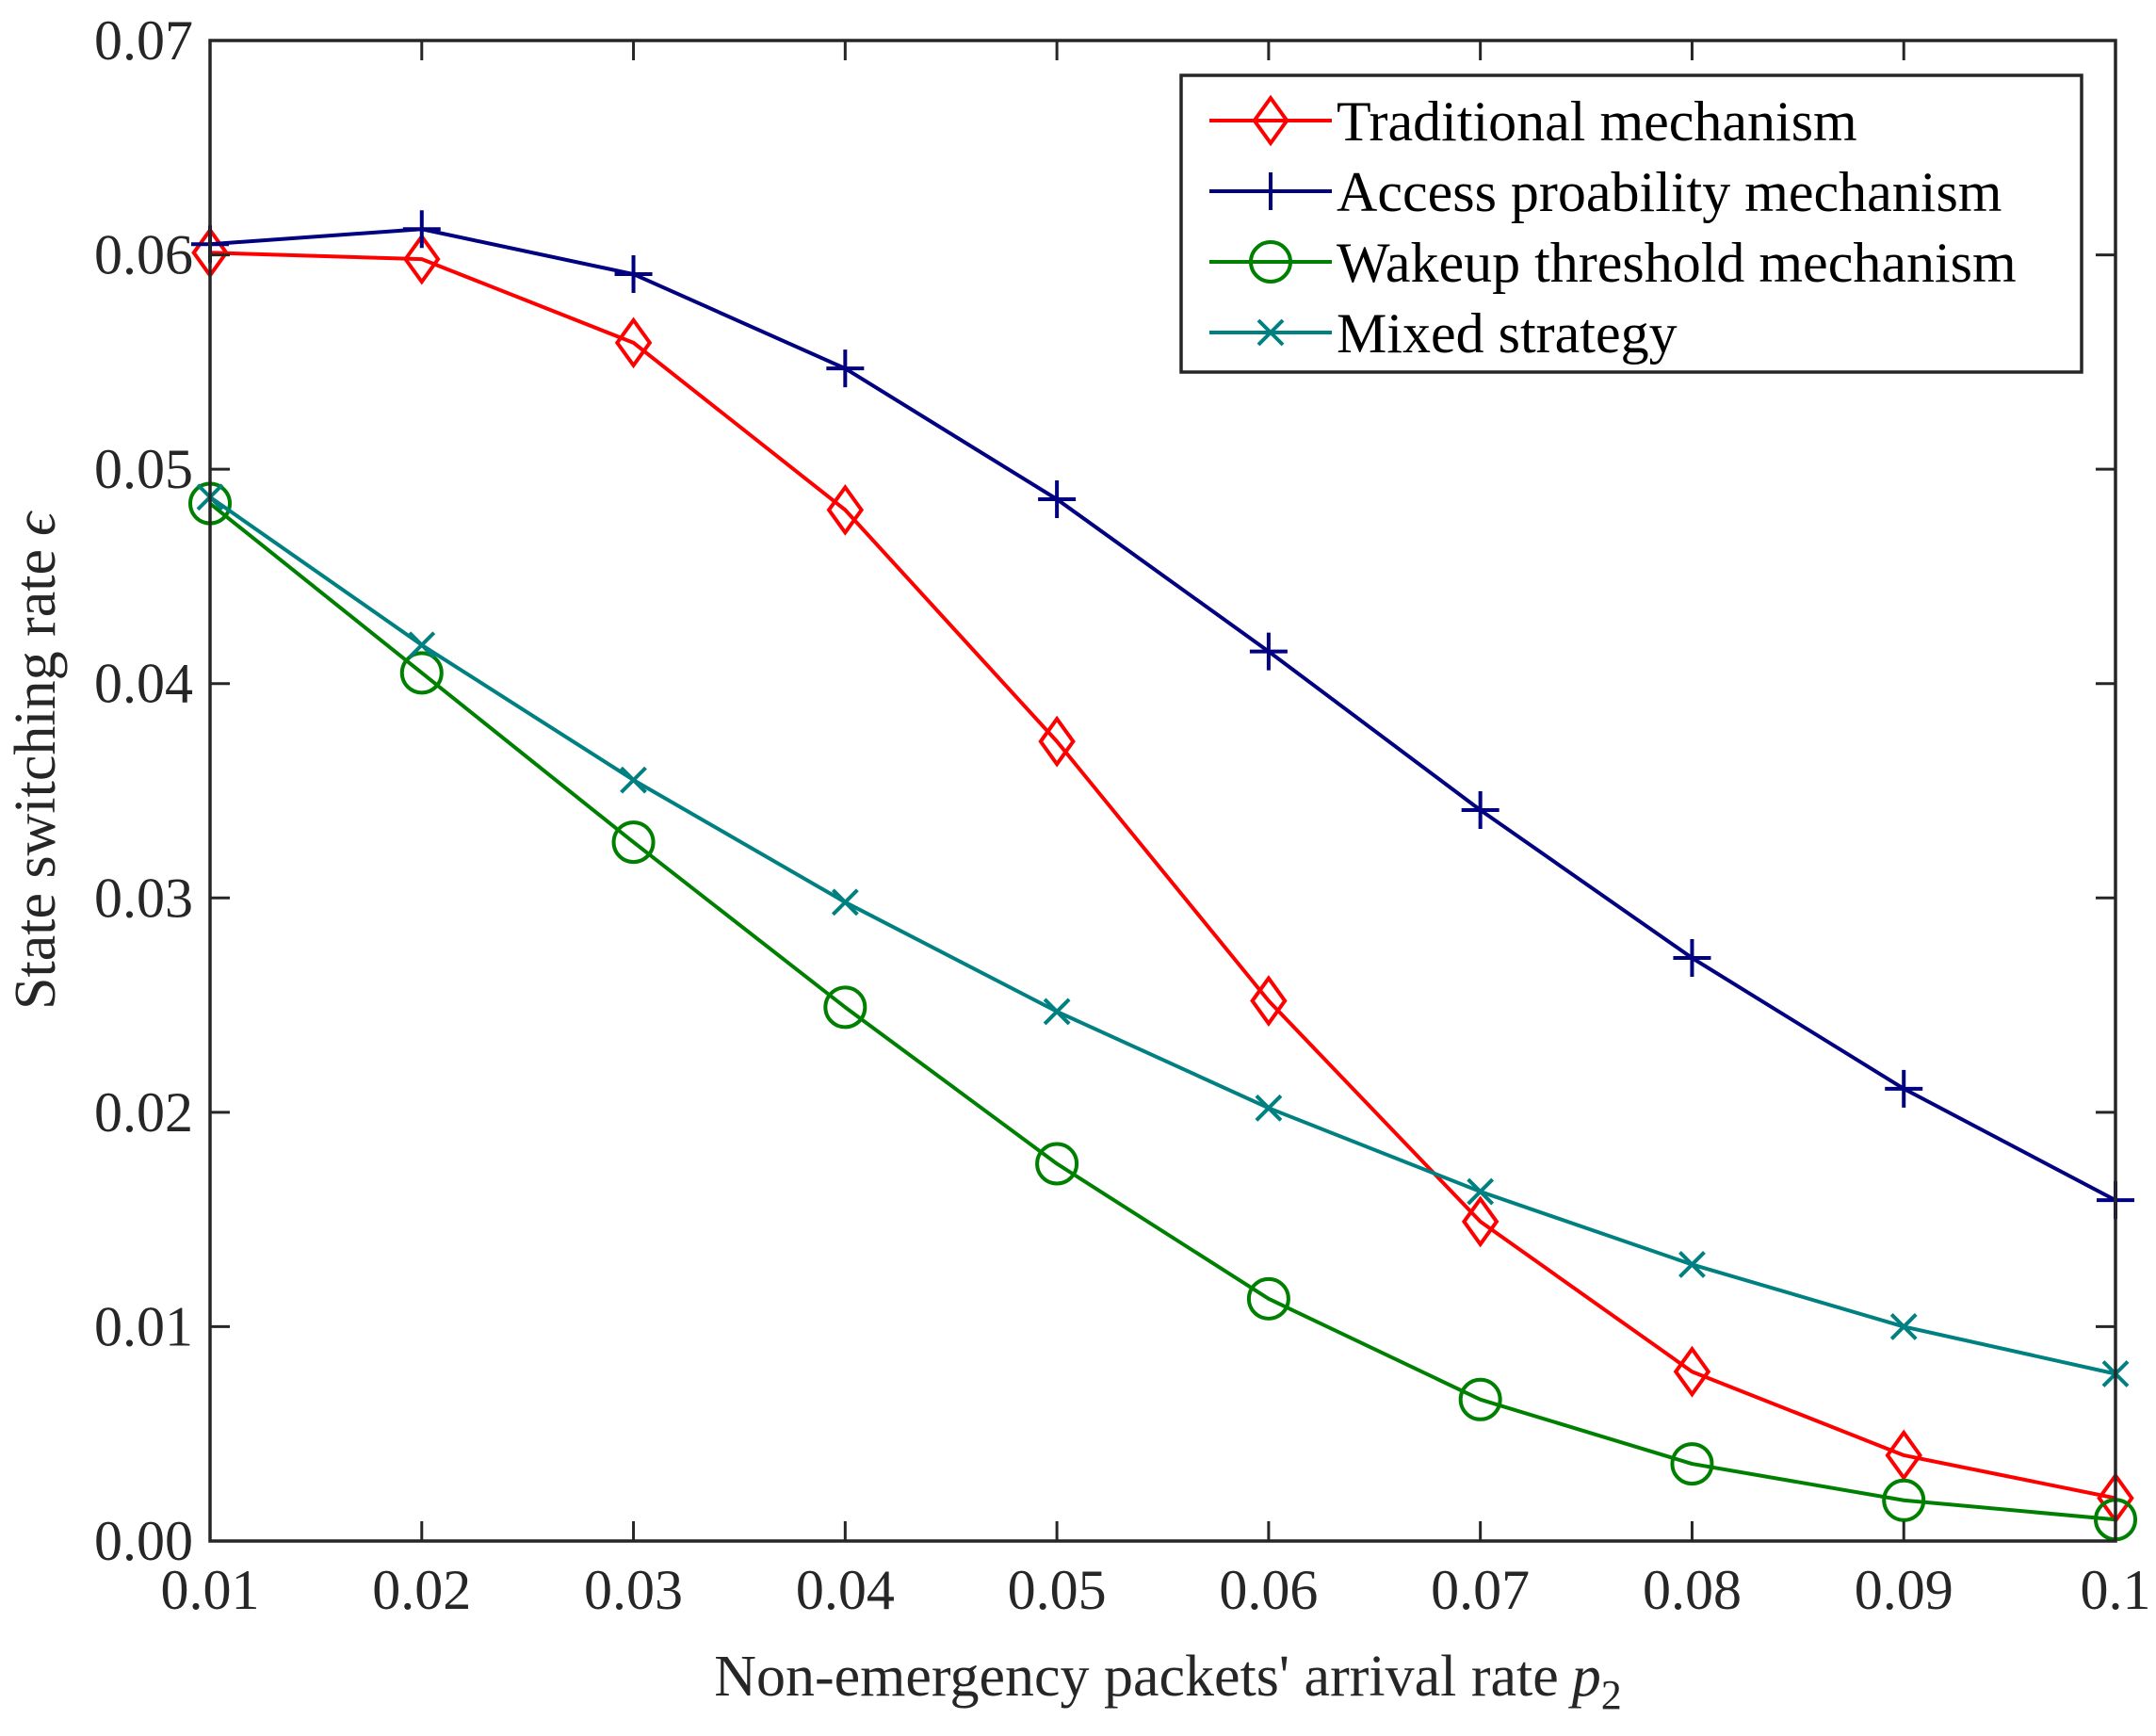 The width and height of the screenshot is (2156, 1736). I want to click on legend-box, so click(1631, 223).